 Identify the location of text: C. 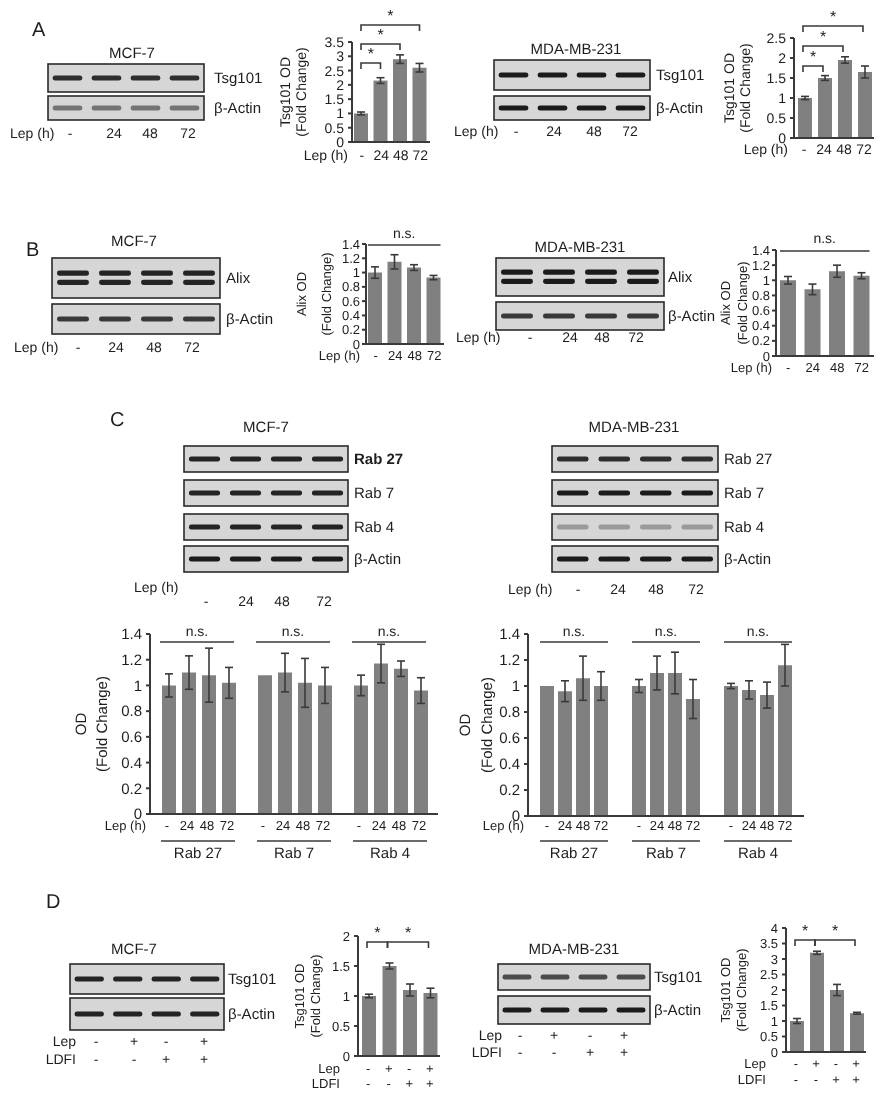
(117, 421).